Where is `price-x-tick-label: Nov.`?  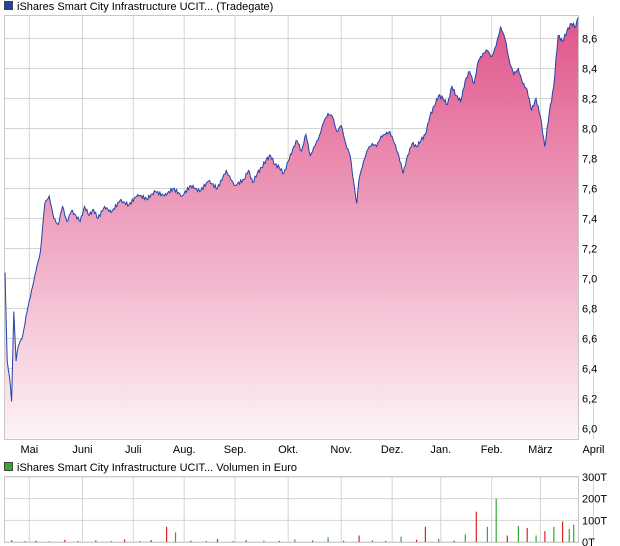 price-x-tick-label: Nov. is located at coordinates (341, 450).